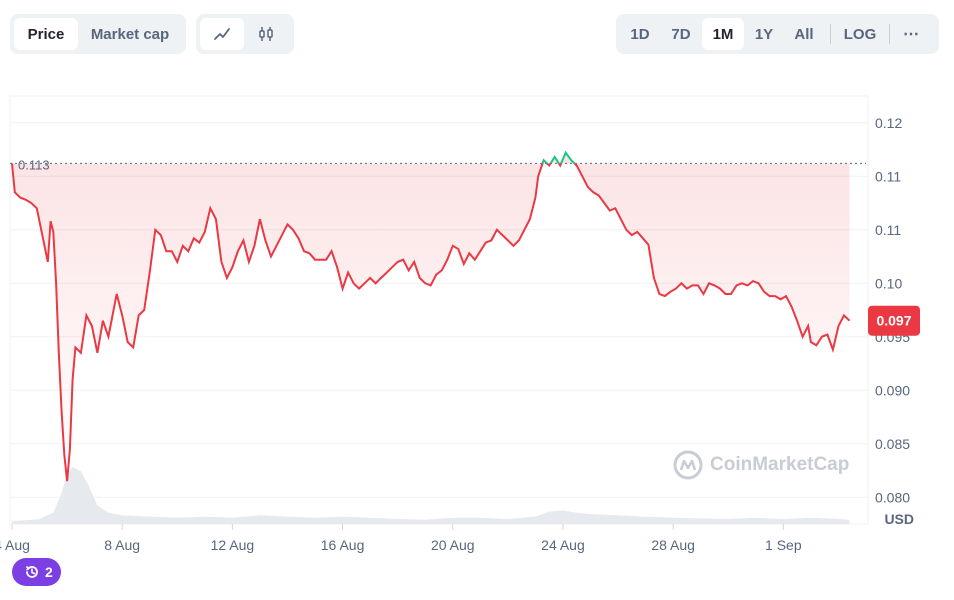  I want to click on chart-type-toggle, so click(245, 34).